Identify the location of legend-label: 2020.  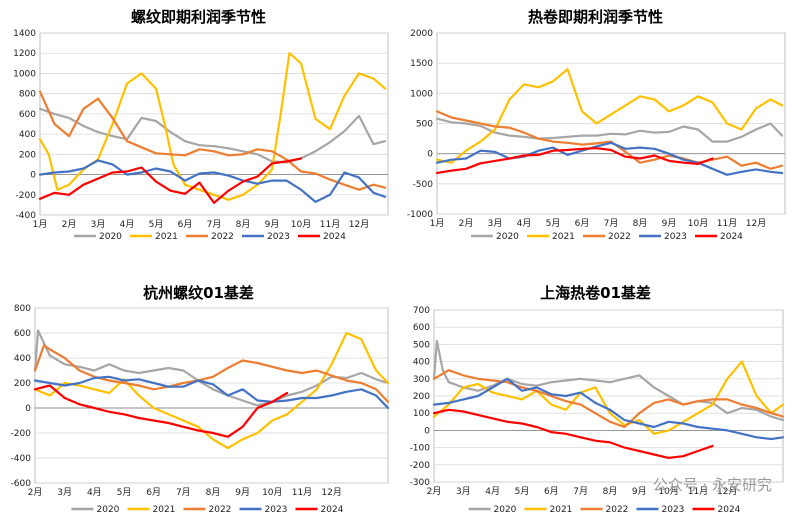
(108, 510).